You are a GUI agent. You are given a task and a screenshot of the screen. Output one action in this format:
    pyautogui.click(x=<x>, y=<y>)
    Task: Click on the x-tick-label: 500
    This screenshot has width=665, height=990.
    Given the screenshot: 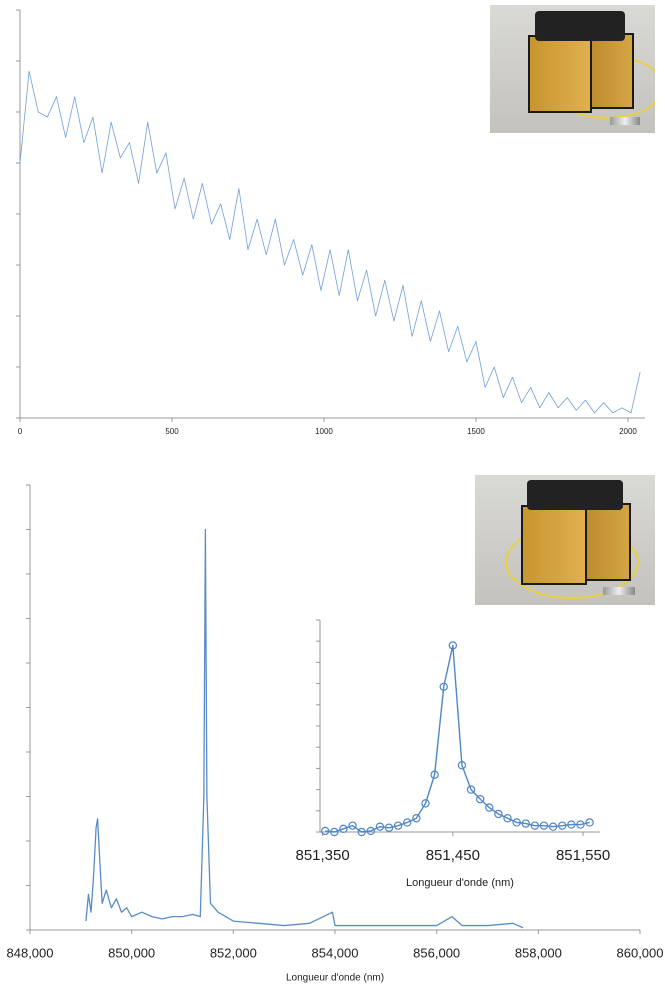 What is the action you would take?
    pyautogui.click(x=172, y=431)
    